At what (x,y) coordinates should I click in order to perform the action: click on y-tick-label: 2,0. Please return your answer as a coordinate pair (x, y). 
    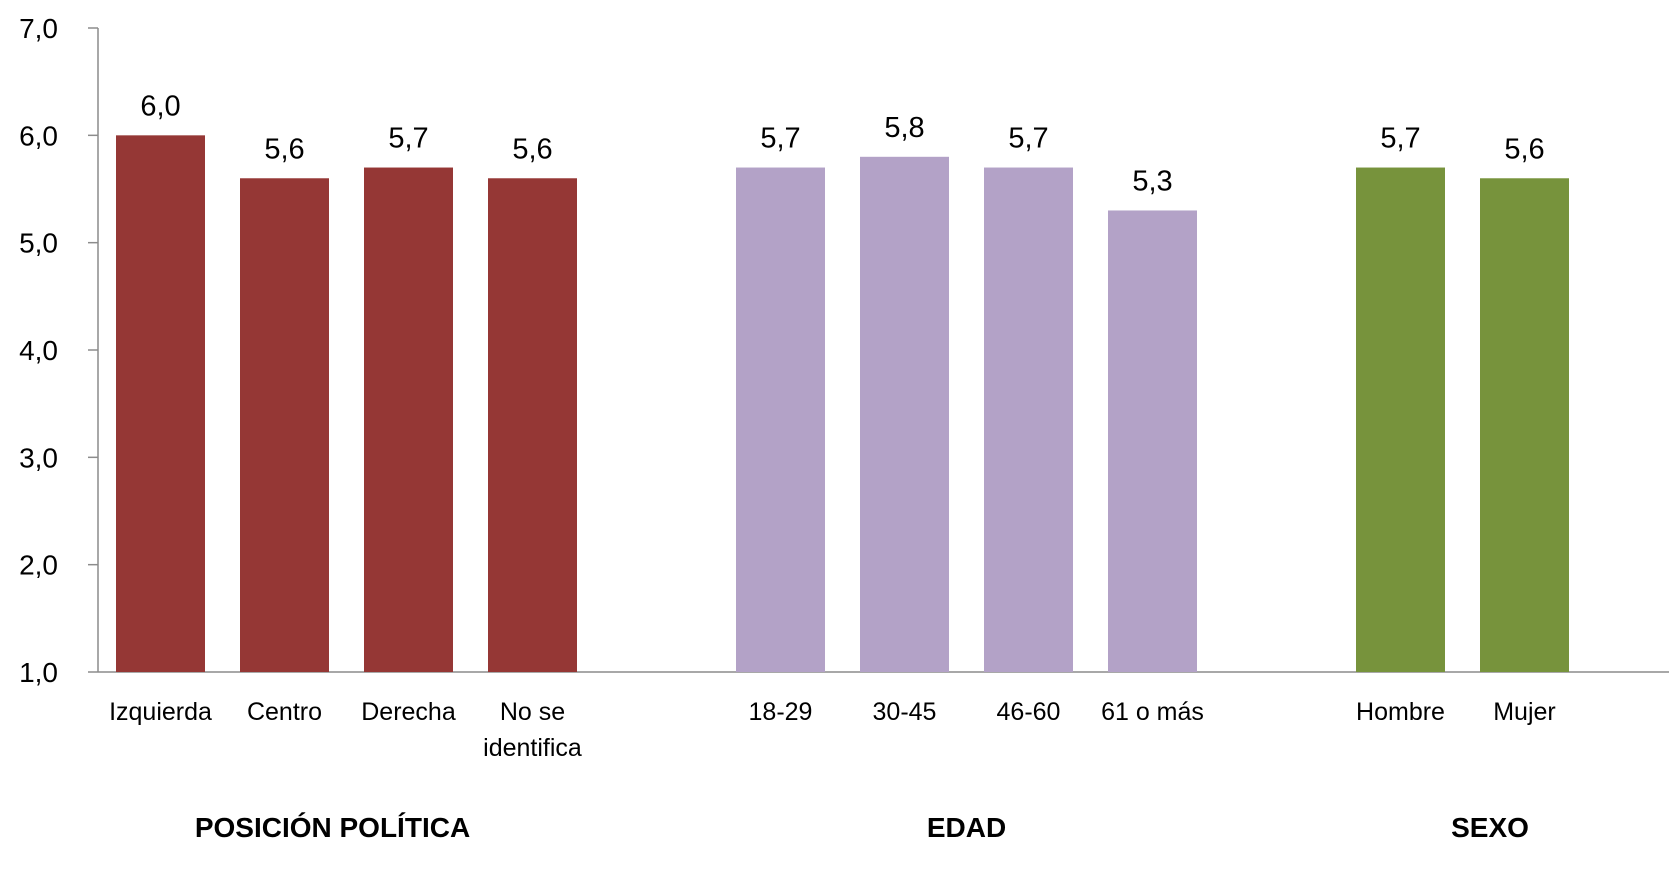
    Looking at the image, I should click on (38, 565).